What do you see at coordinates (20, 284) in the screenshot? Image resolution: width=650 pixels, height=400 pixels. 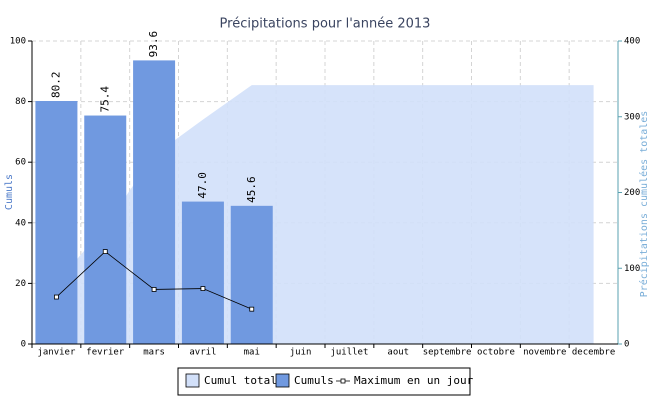 I see `y-tick-label: 20` at bounding box center [20, 284].